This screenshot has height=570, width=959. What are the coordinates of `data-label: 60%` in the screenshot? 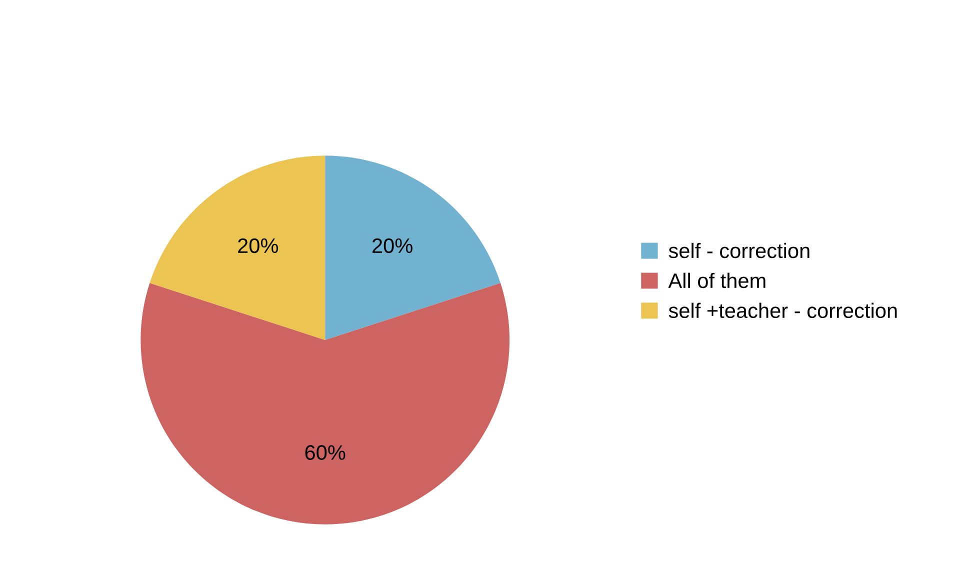 It's located at (325, 452).